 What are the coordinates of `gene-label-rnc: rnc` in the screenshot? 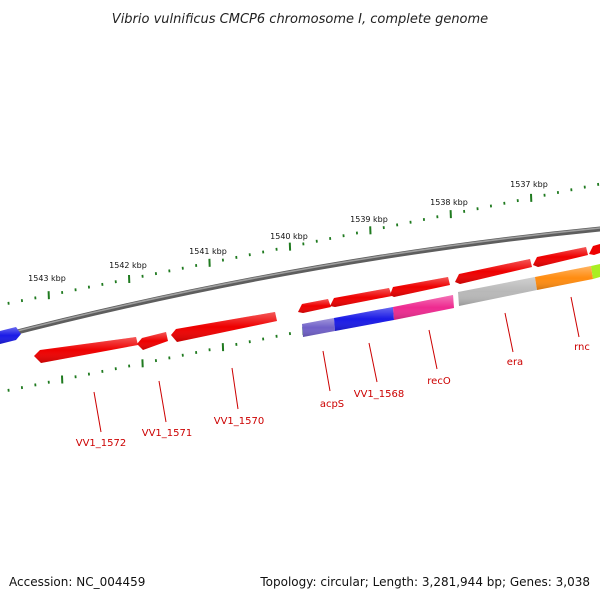 It's located at (582, 347).